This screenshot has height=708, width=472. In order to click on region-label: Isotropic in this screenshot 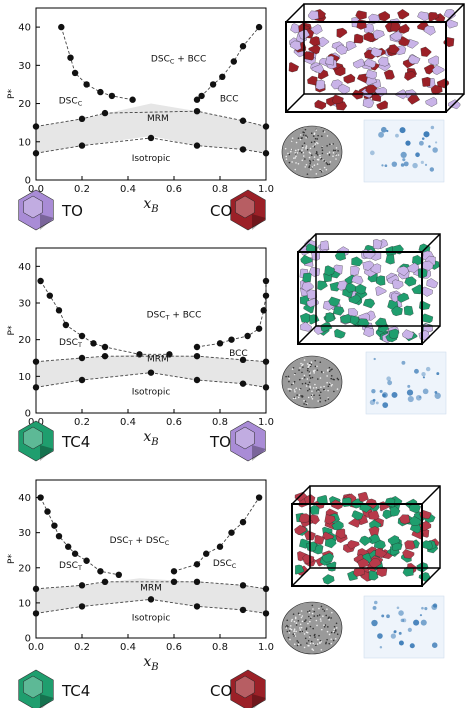, I will do `click(151, 159)`.